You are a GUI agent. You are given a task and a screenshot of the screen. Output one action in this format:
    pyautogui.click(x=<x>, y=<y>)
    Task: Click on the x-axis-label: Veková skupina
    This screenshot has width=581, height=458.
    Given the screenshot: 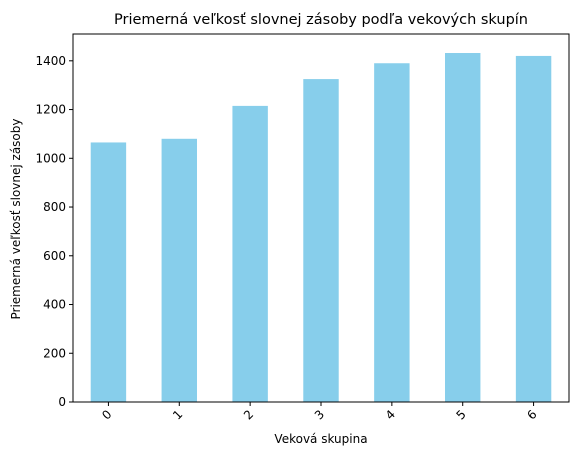 What is the action you would take?
    pyautogui.click(x=320, y=439)
    